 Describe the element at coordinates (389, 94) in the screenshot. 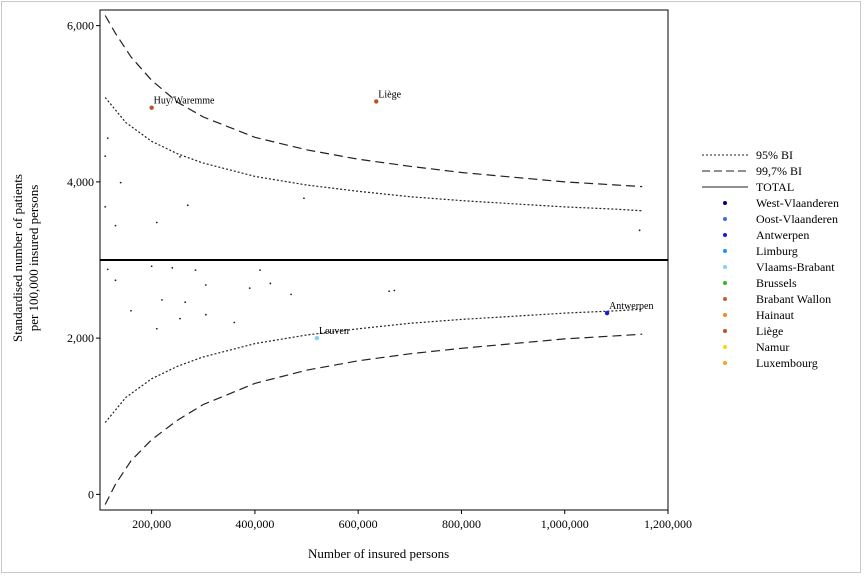

I see `point-label: Liège` at that location.